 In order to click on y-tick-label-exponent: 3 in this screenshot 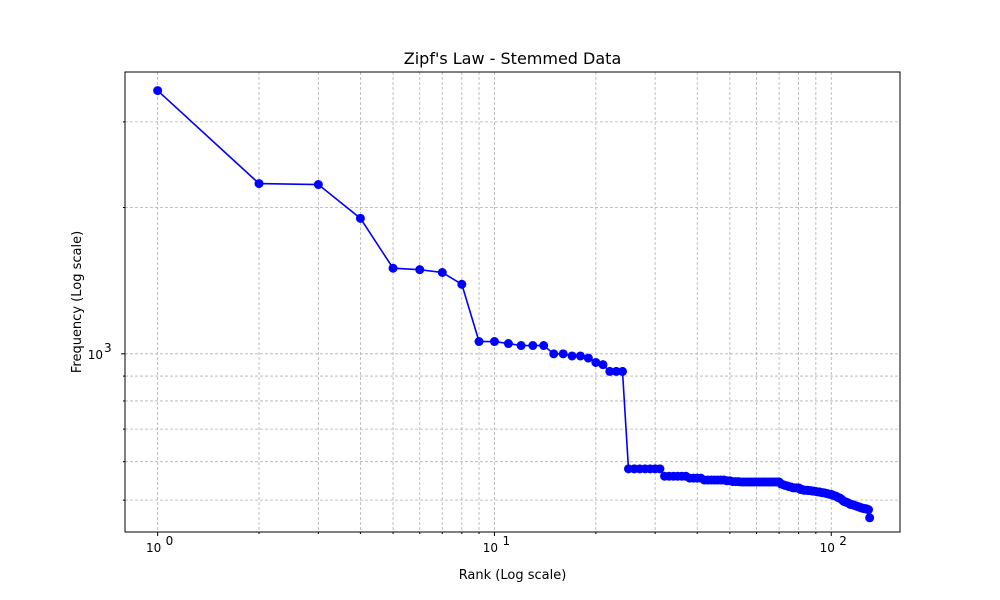, I will do `click(108, 348)`.